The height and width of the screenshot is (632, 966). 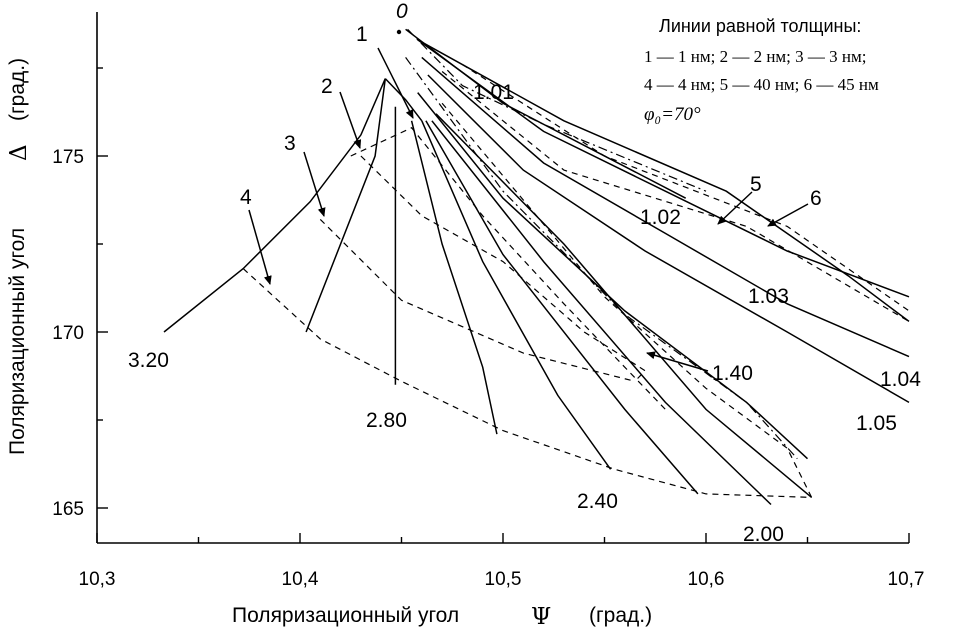 What do you see at coordinates (756, 184) in the screenshot?
I see `curve-label-5: 5` at bounding box center [756, 184].